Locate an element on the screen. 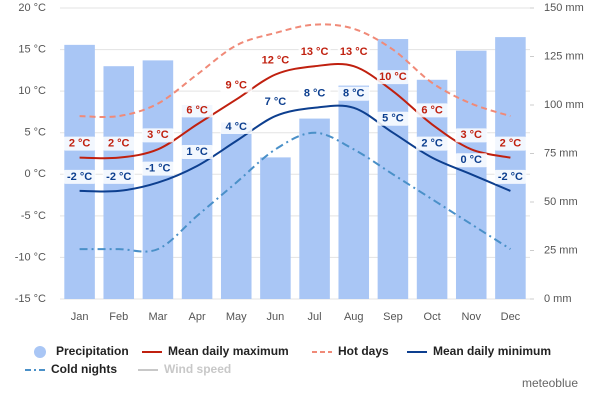 The image size is (600, 400). y2-tick-label: 100 mm is located at coordinates (564, 105).